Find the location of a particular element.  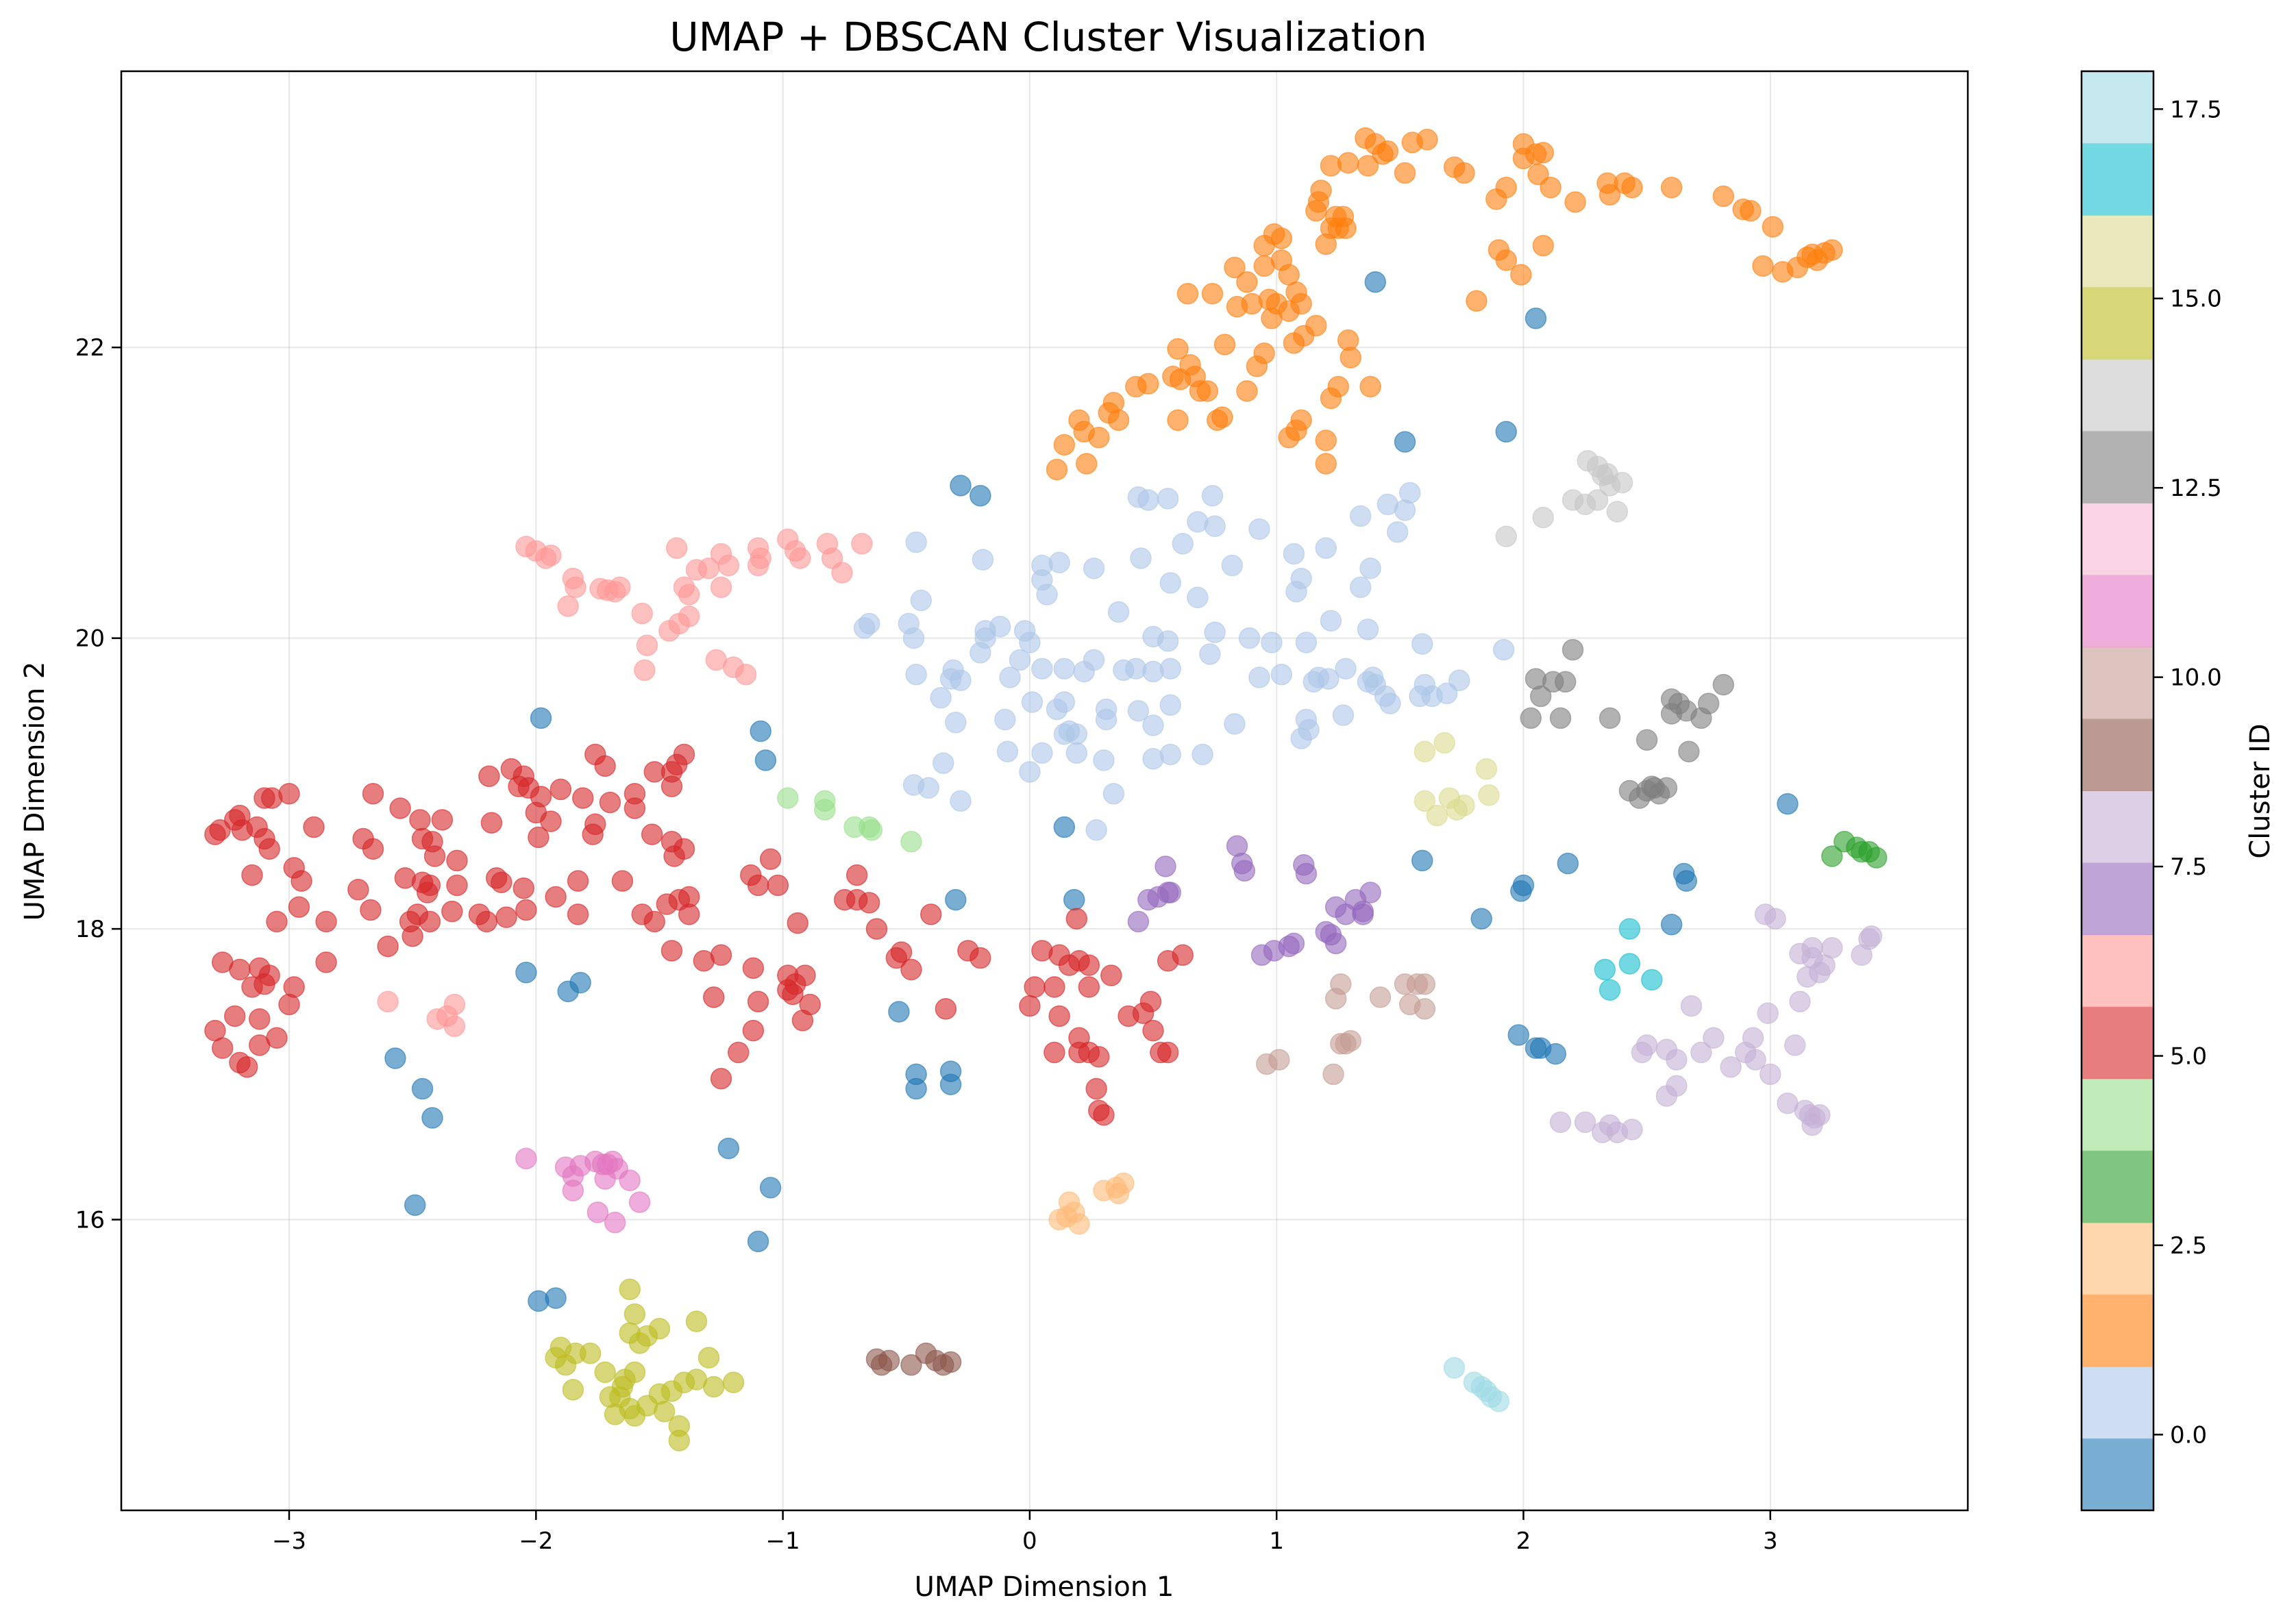

colorbar-swatches is located at coordinates (2117, 791).